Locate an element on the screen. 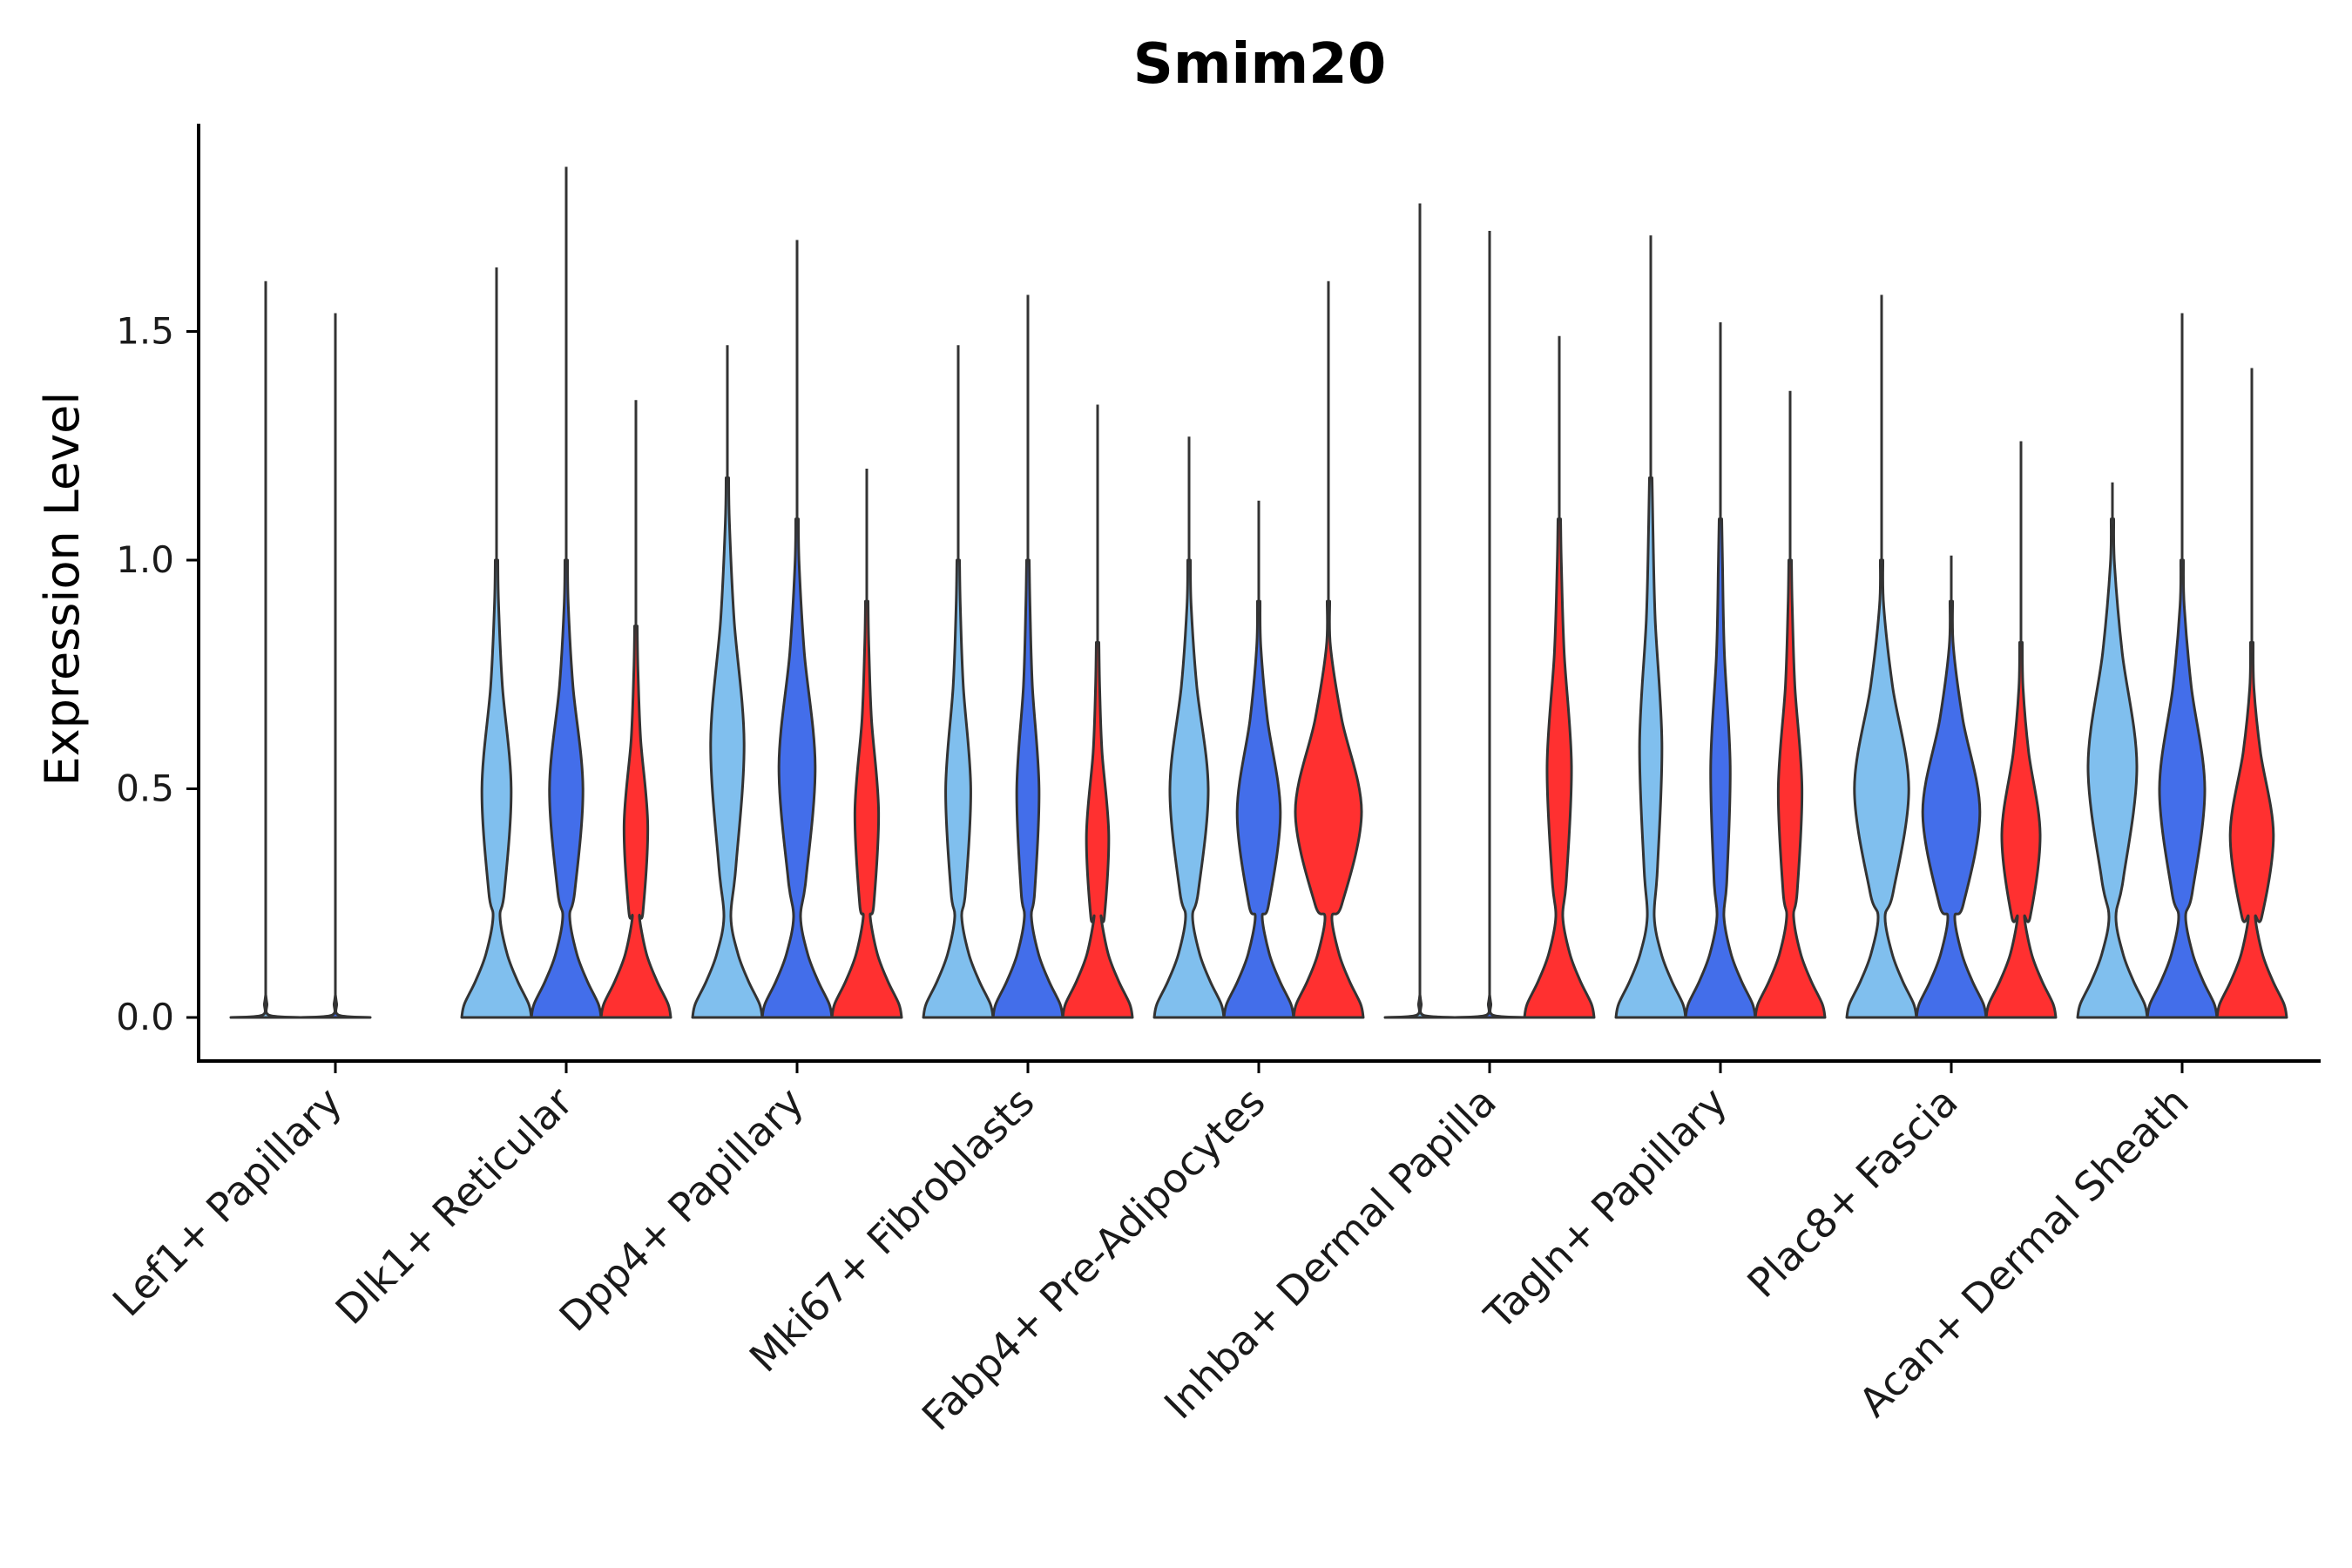 The width and height of the screenshot is (2352, 1568). y-axis-label: Expression Level is located at coordinates (62, 589).